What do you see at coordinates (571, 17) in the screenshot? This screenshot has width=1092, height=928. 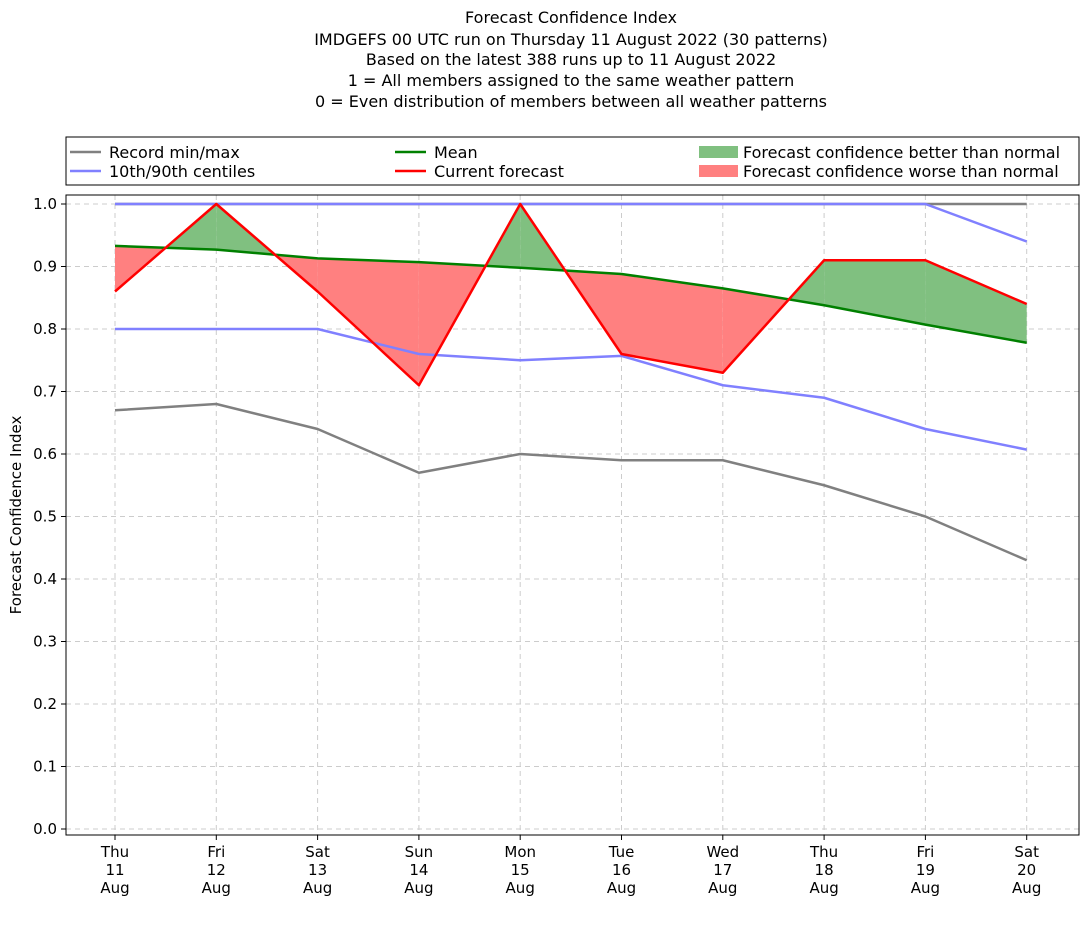 I see `title-line-0: Forecast Confidence Index` at bounding box center [571, 17].